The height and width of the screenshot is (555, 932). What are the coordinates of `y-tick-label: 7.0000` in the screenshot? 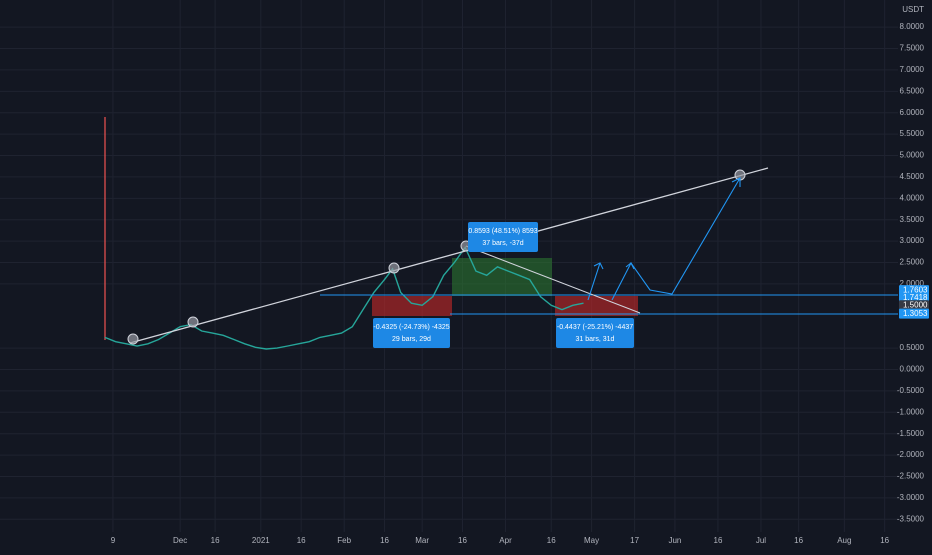 It's located at (912, 69).